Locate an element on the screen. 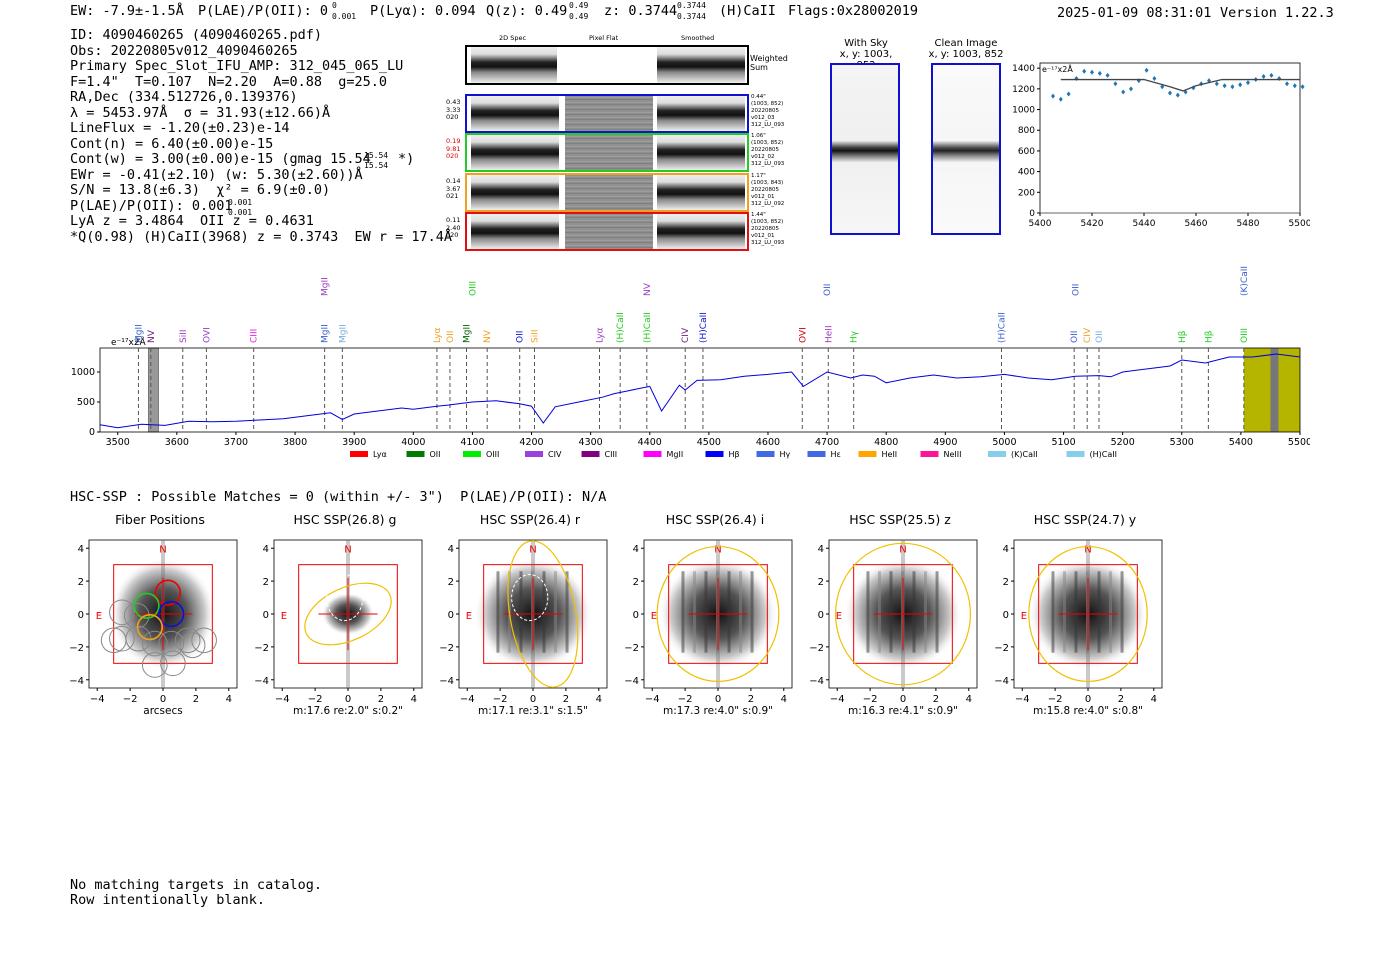 The image size is (1400, 953). spec-line-label: NV is located at coordinates (488, 336).